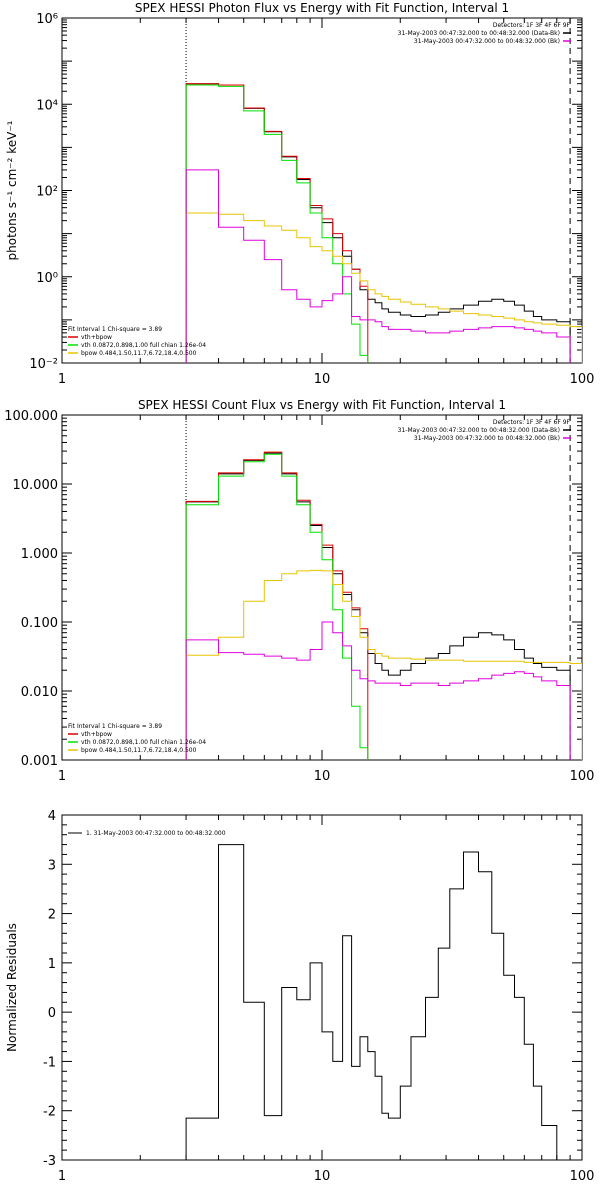 This screenshot has width=600, height=1200. I want to click on y-tick-label: 10², so click(47, 192).